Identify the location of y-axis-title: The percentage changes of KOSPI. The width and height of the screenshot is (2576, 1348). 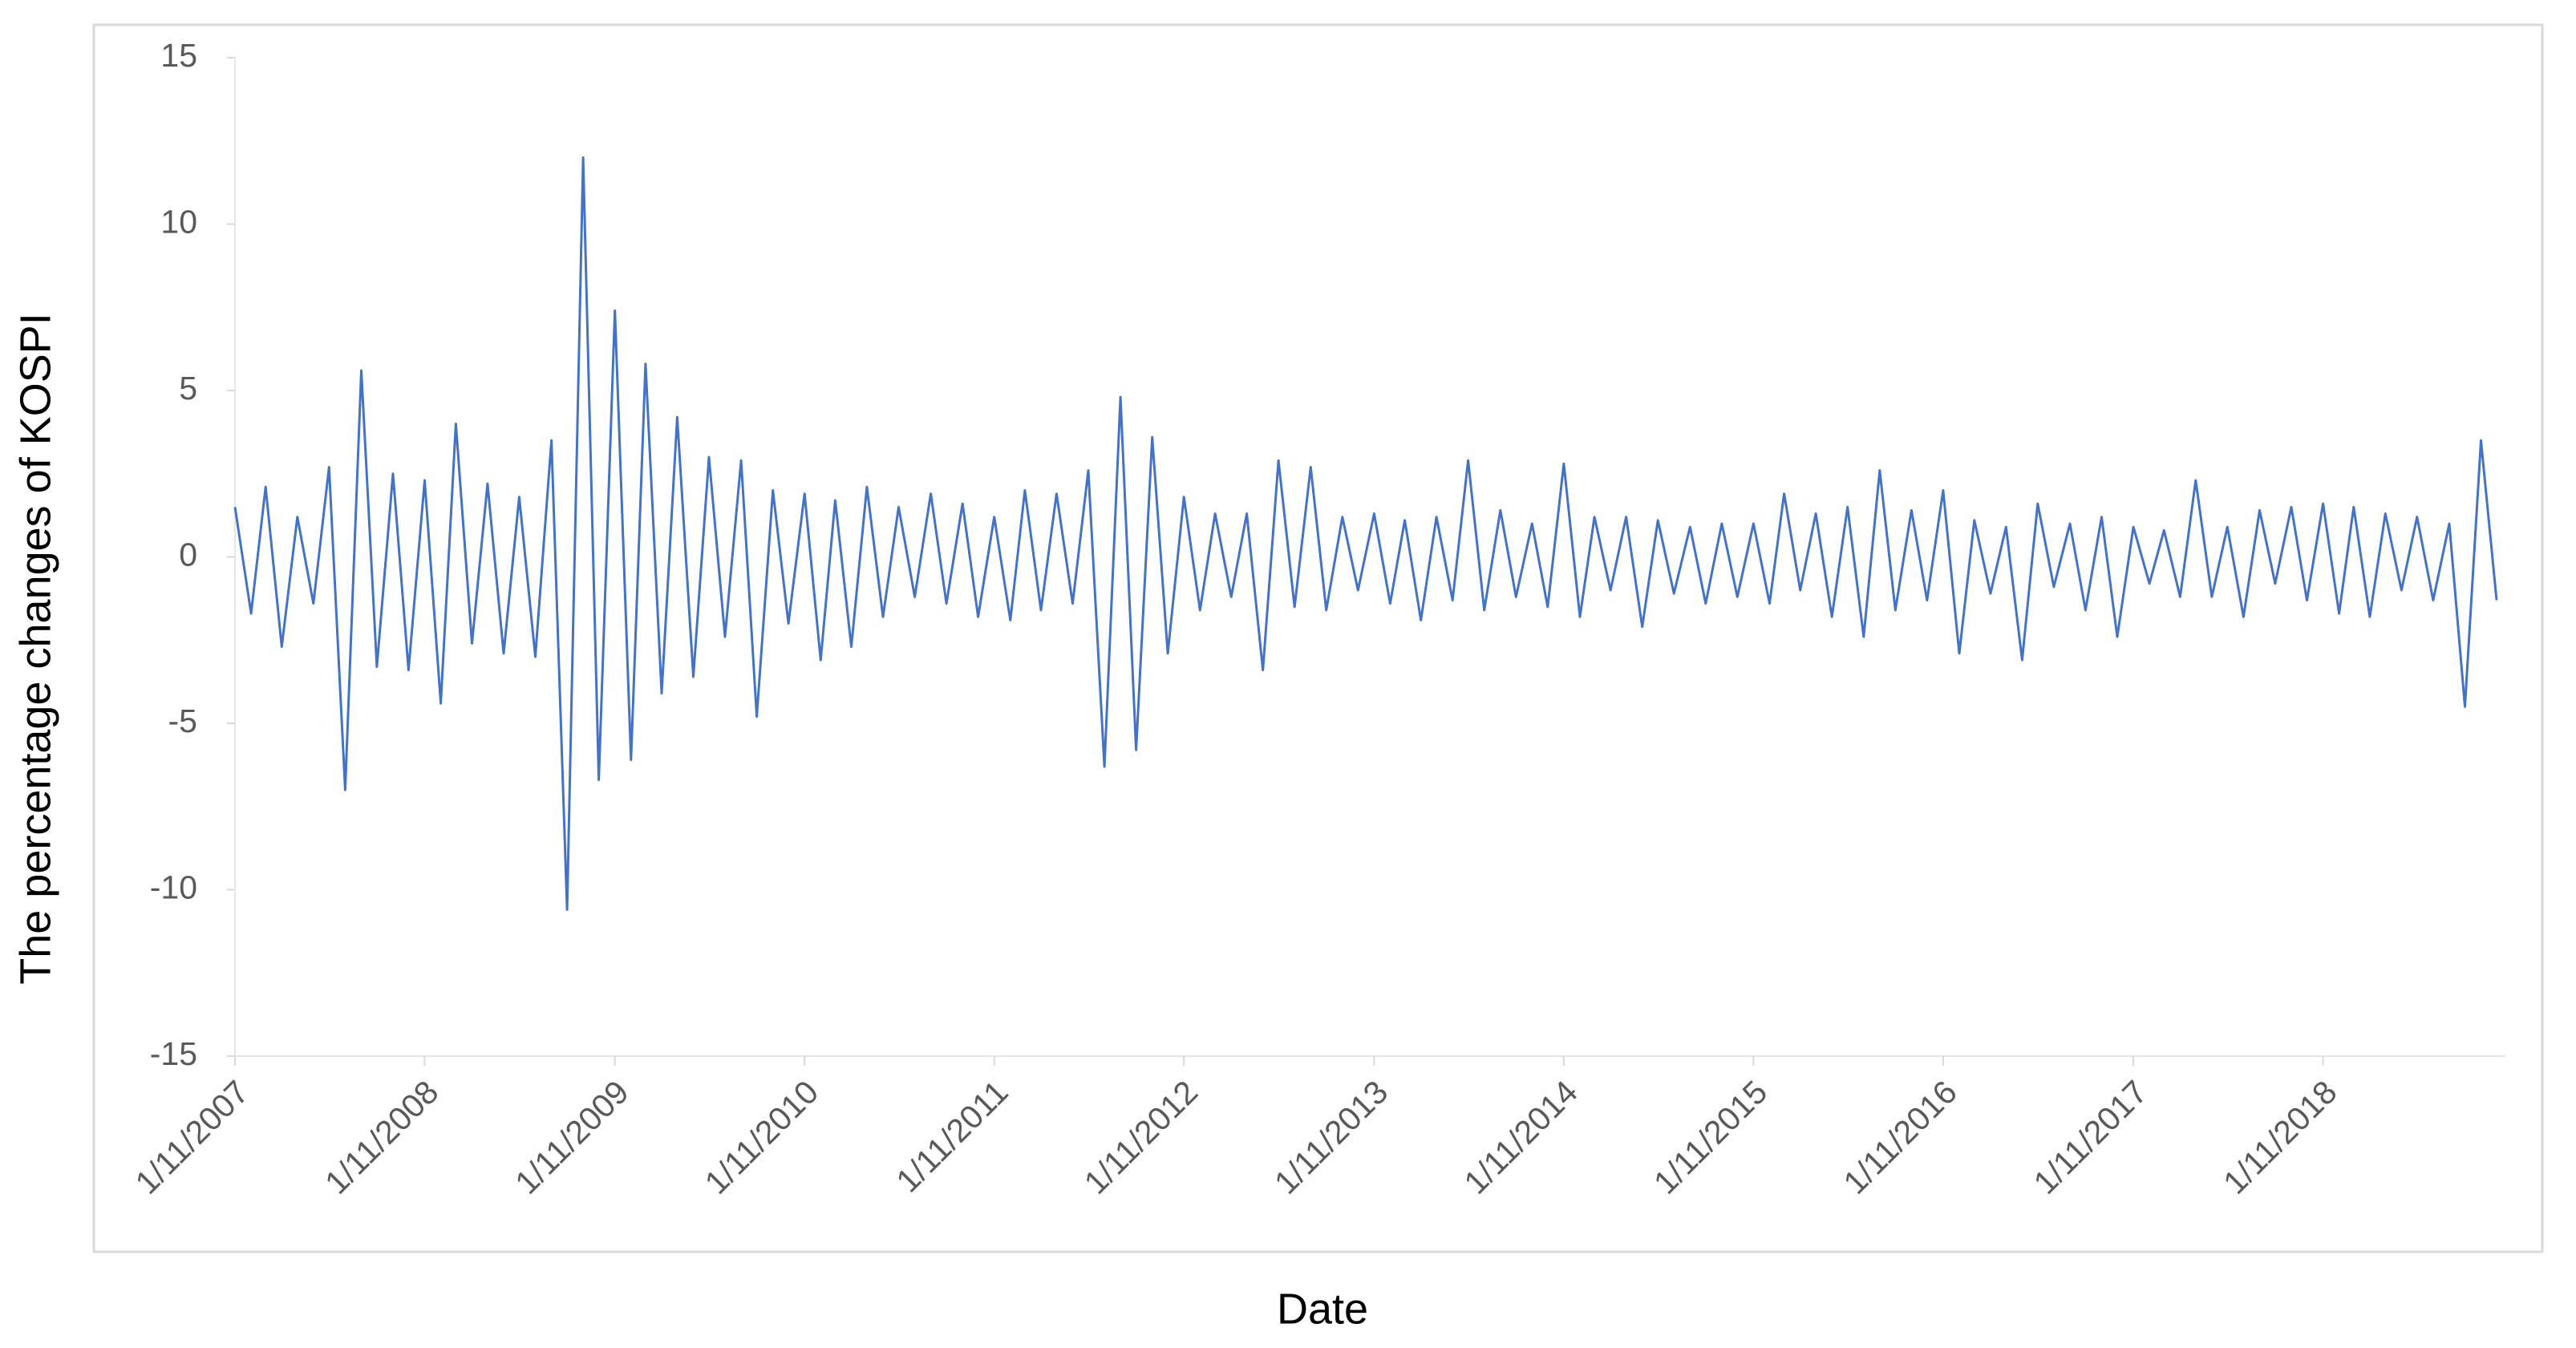
(35, 649).